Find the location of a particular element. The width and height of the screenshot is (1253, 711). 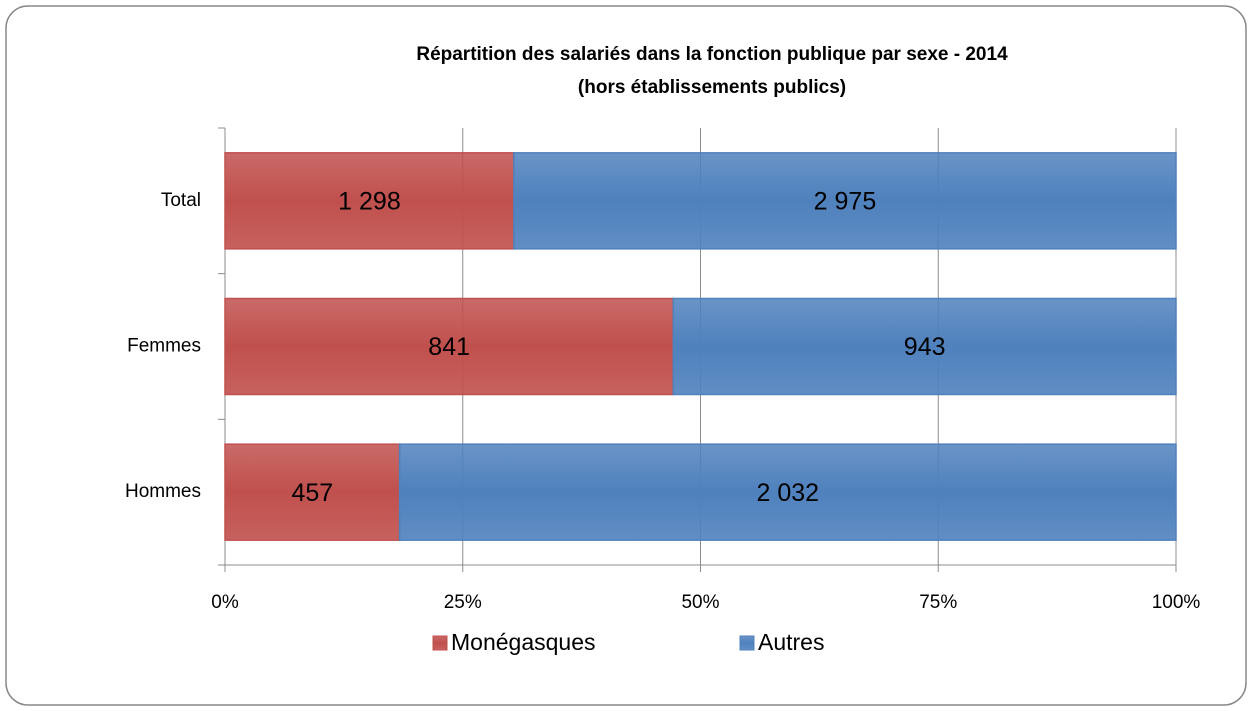

data-label: 1 298 is located at coordinates (369, 201).